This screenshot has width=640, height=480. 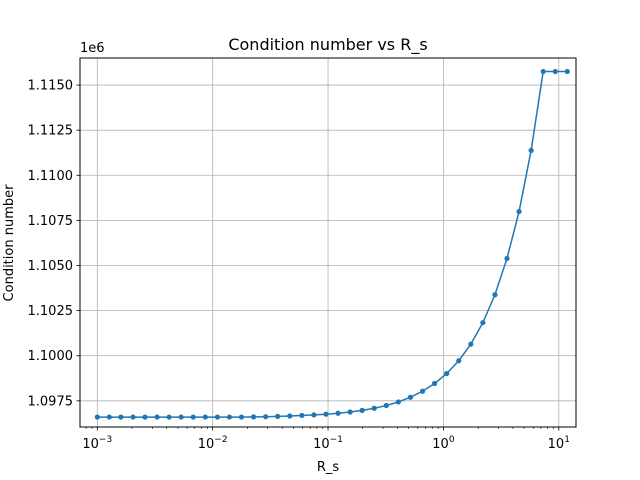 What do you see at coordinates (328, 467) in the screenshot?
I see `x-axis-label: R_s` at bounding box center [328, 467].